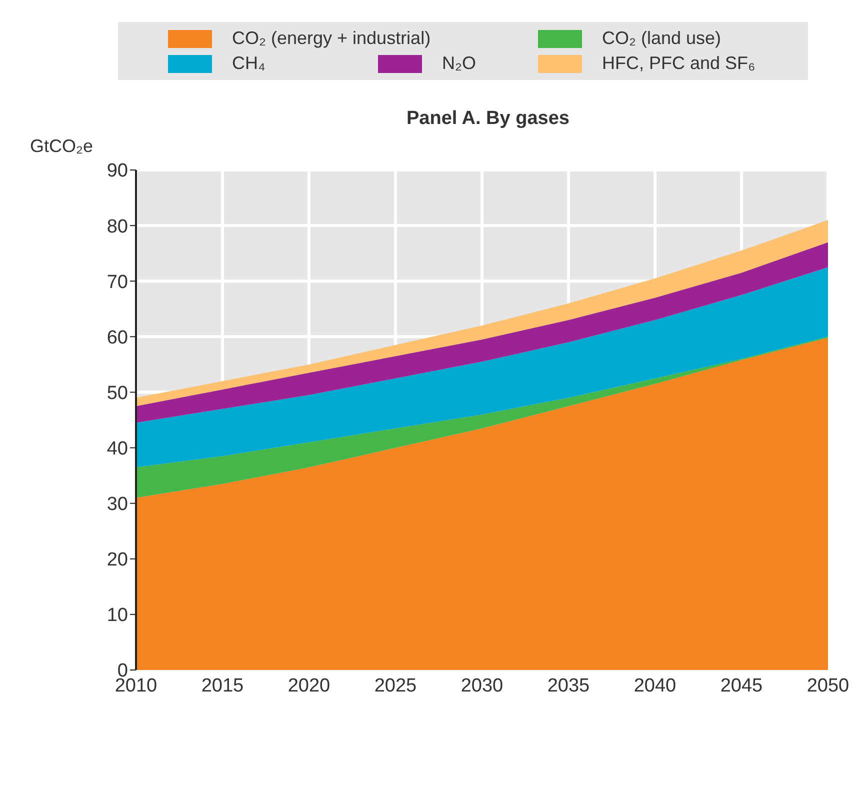  Describe the element at coordinates (679, 63) in the screenshot. I see `legend-label: HFC, PFC and SF₆` at that location.